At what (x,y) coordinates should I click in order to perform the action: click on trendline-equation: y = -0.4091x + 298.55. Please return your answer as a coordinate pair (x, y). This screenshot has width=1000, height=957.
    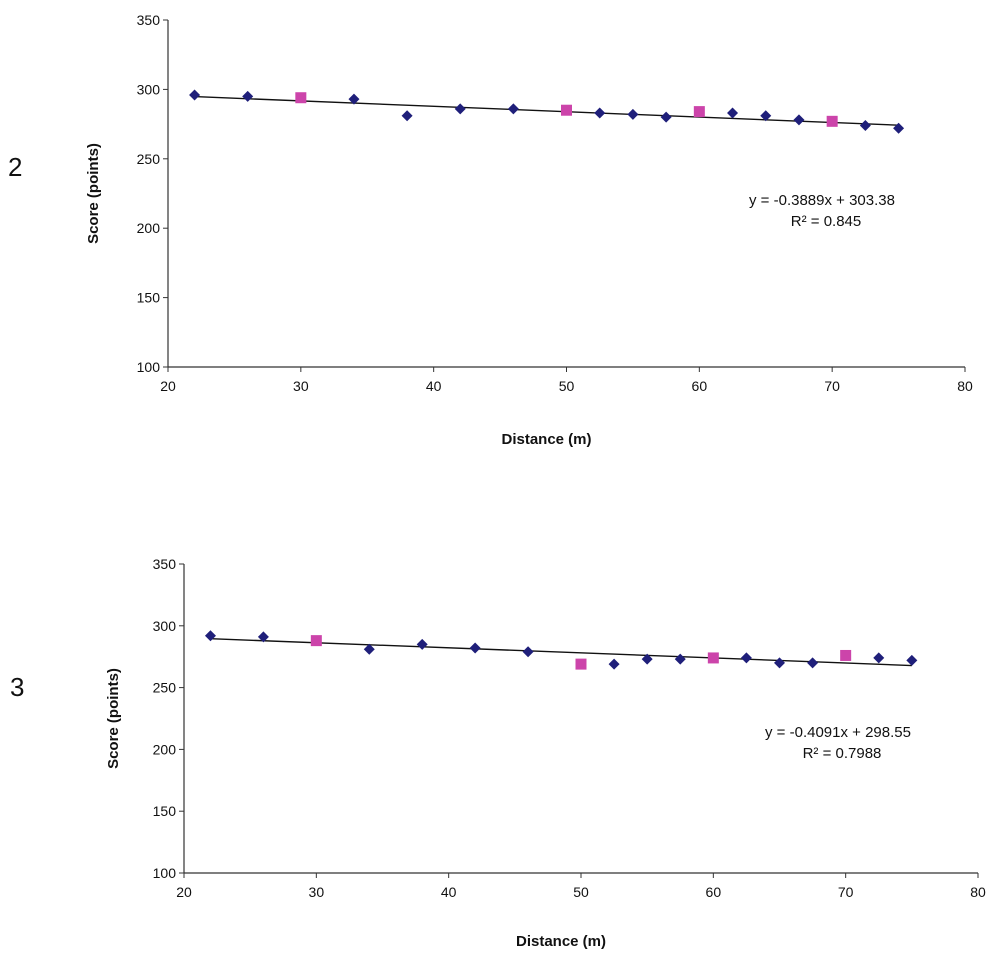
    Looking at the image, I should click on (838, 732).